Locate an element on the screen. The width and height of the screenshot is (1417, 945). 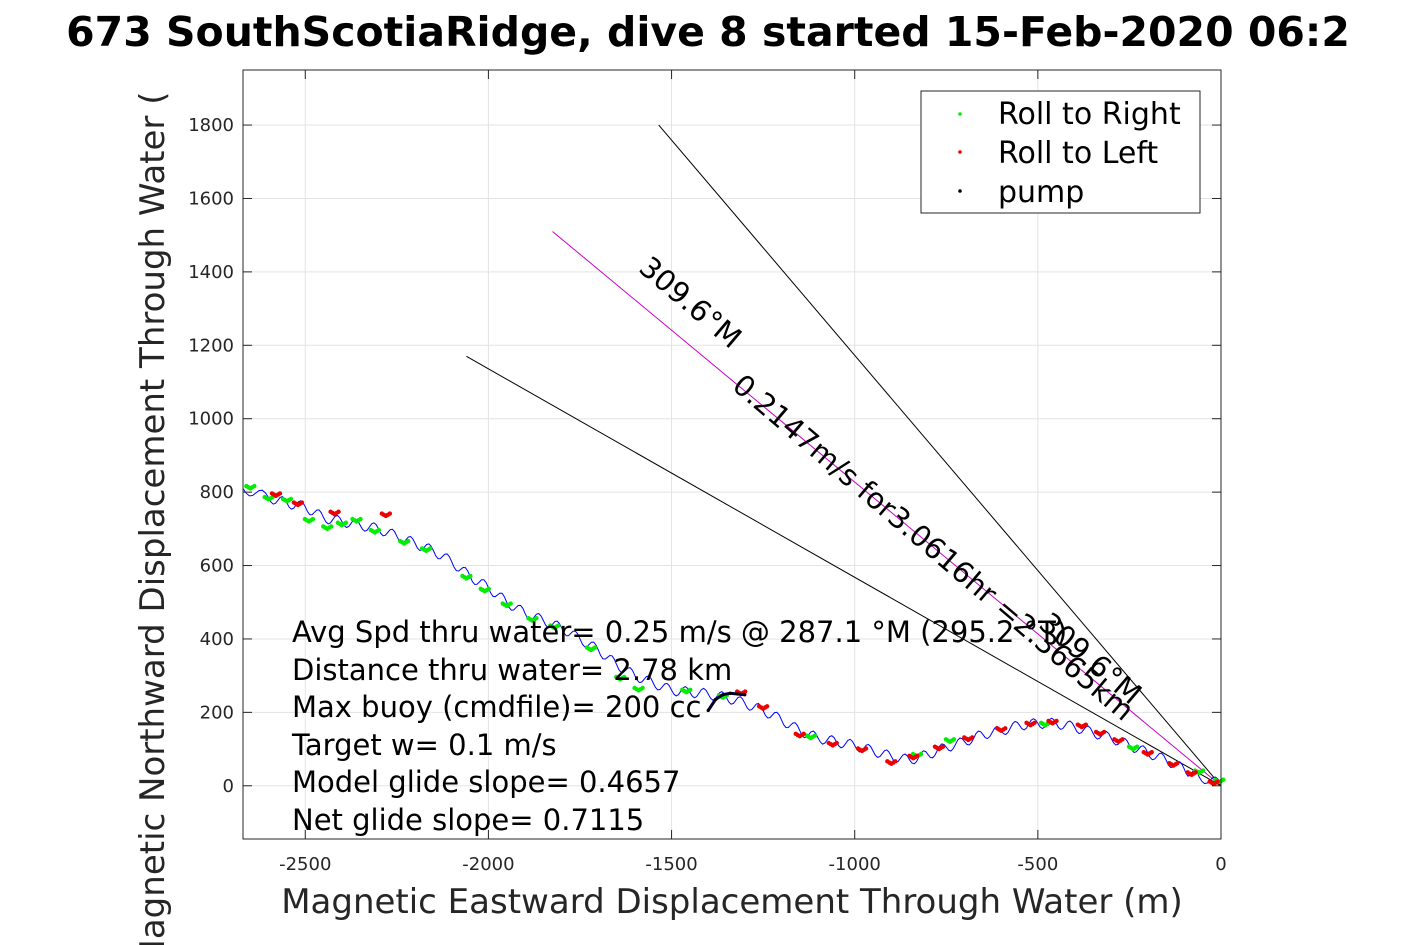
x-tick-label: -500 is located at coordinates (1037, 864).